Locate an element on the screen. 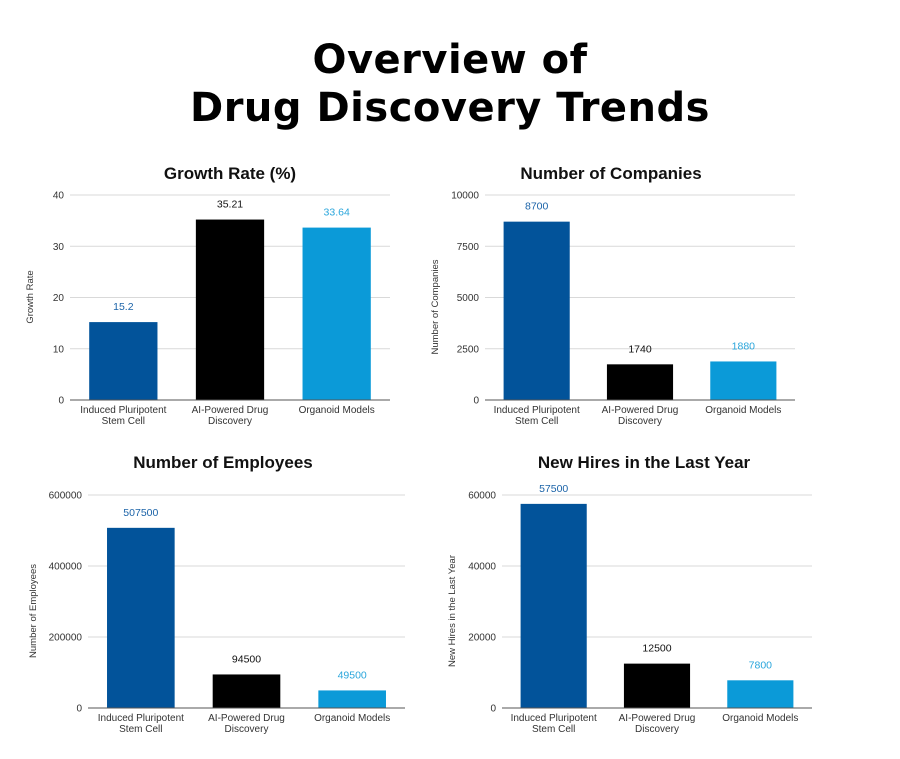 The image size is (900, 759). data-label: 1740 is located at coordinates (640, 349).